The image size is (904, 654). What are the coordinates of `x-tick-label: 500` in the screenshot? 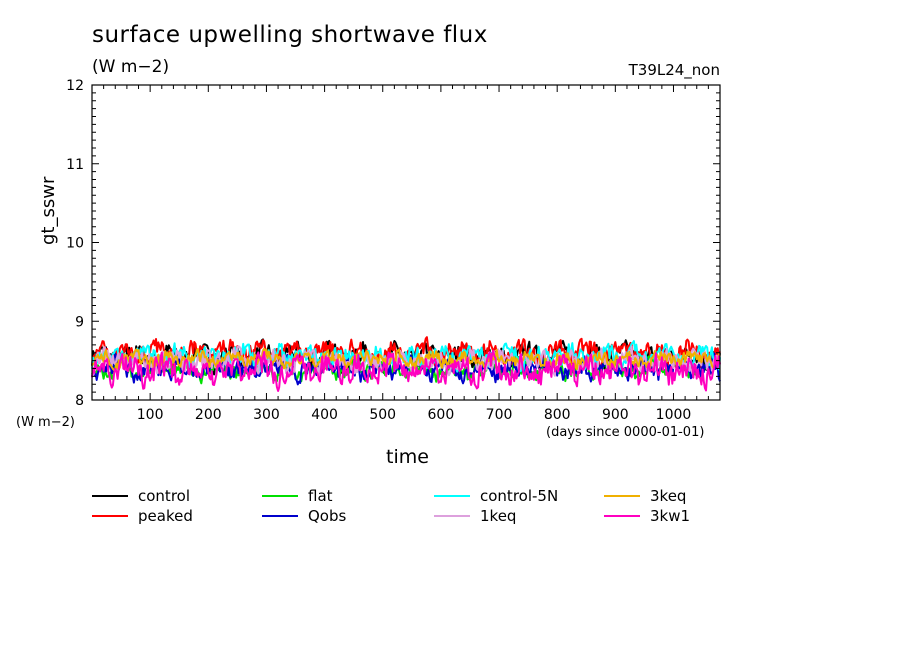 It's located at (382, 415).